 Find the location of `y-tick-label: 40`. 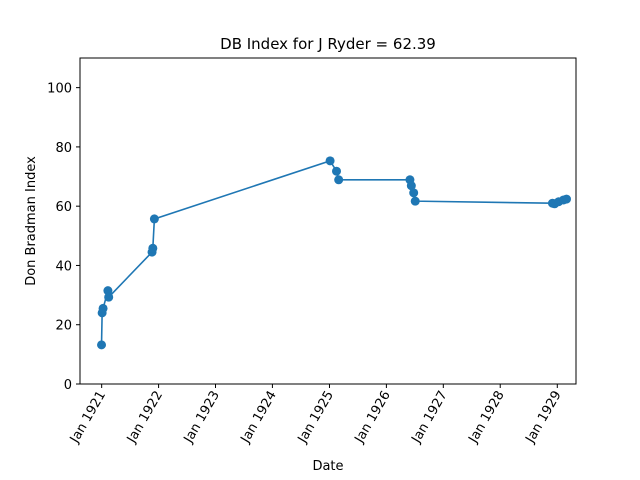

y-tick-label: 40 is located at coordinates (63, 266).